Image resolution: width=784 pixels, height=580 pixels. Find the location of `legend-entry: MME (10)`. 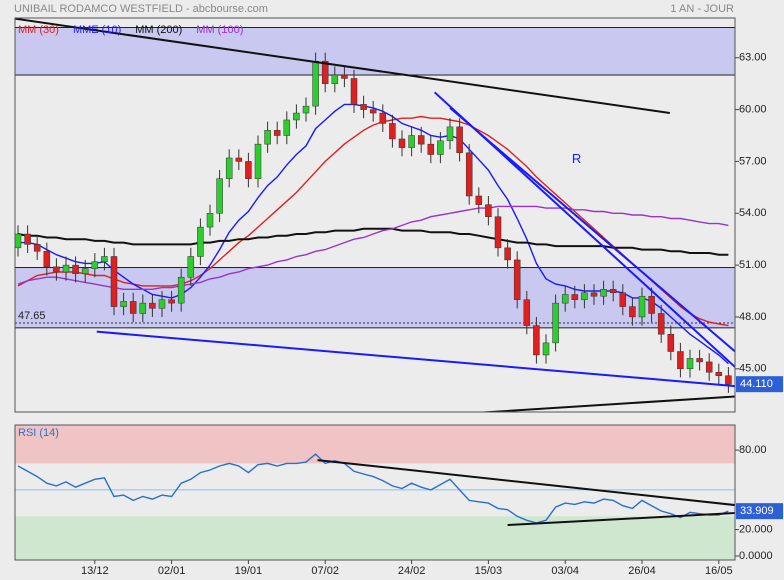

legend-entry: MME (10) is located at coordinates (97, 30).